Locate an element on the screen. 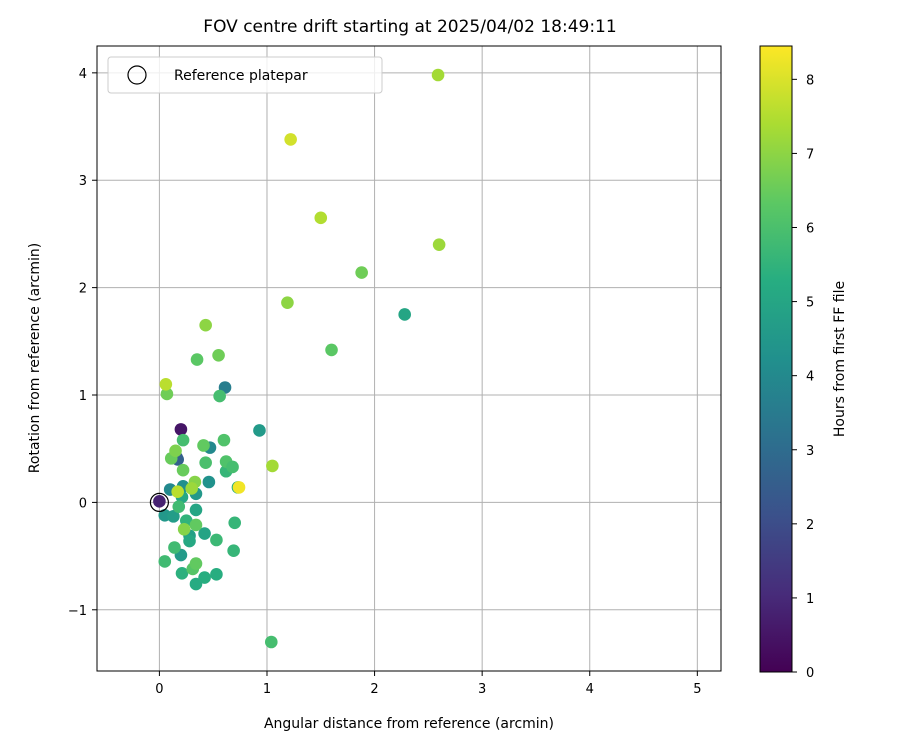  x-tick-label: 2 is located at coordinates (374, 689).